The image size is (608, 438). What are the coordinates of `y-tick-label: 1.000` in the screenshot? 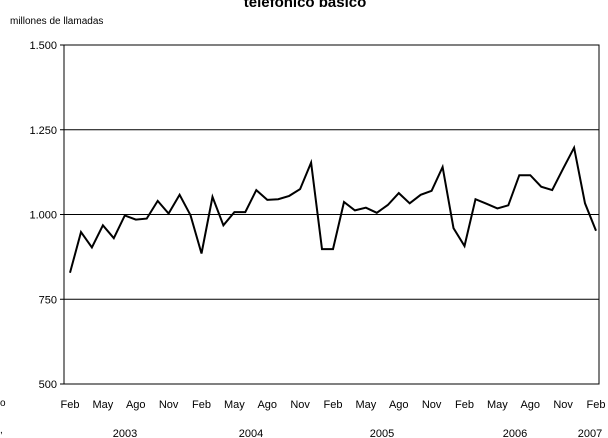 It's located at (43, 216).